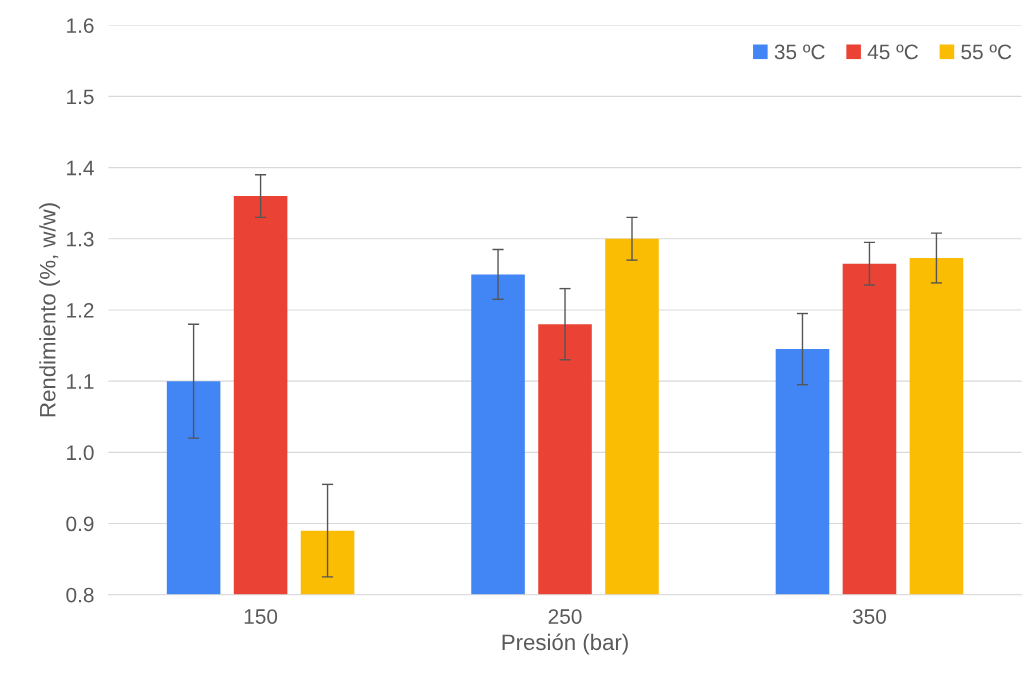 Image resolution: width=1032 pixels, height=682 pixels. I want to click on y-tick-label: 1.4, so click(80, 168).